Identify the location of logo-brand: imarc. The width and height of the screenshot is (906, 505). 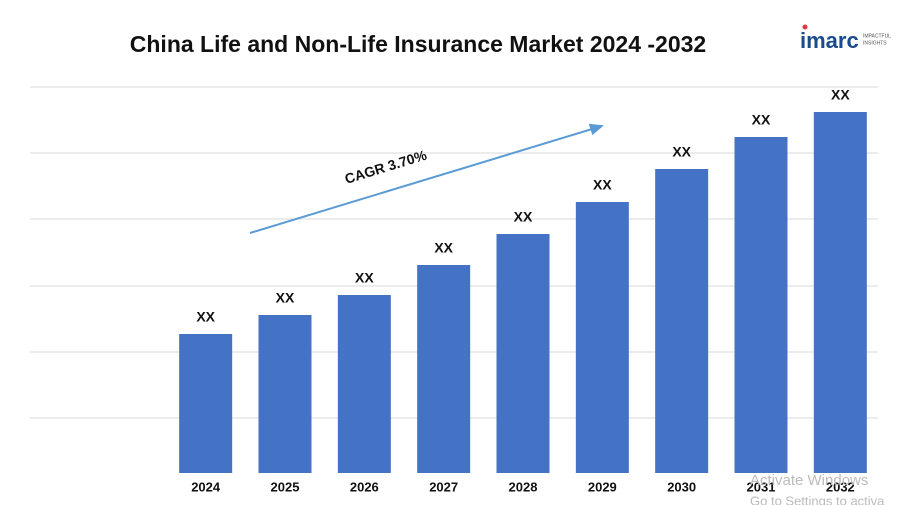
(829, 40).